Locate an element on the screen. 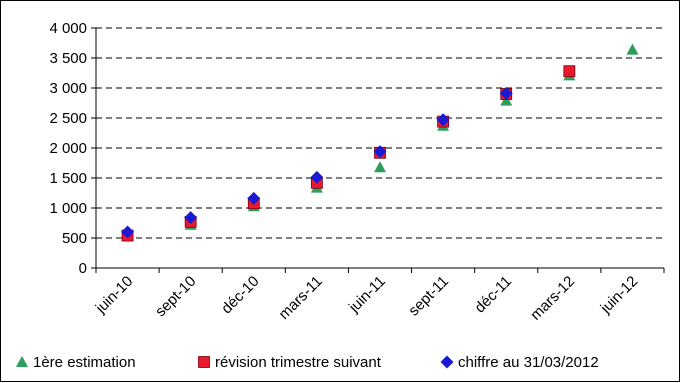  legend-label: 1ère estimation is located at coordinates (84, 362).